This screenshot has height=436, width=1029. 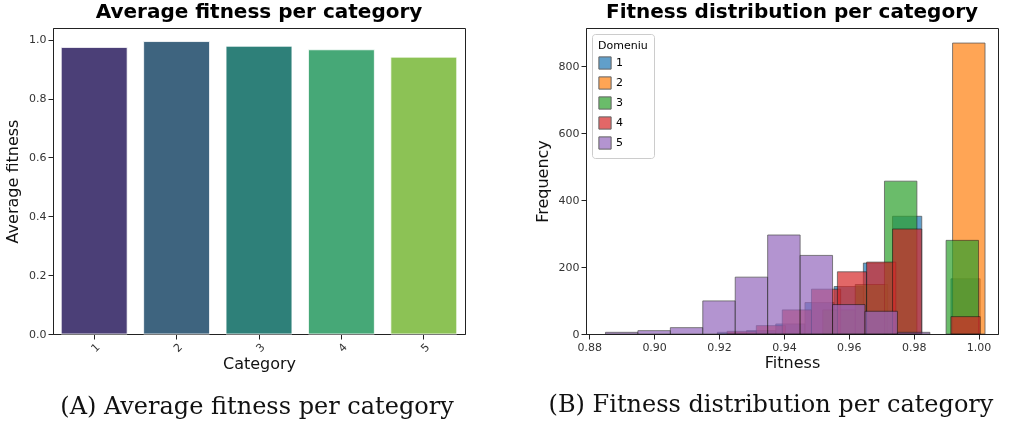 What do you see at coordinates (38, 40) in the screenshot?
I see `y-tick-label: 1.0` at bounding box center [38, 40].